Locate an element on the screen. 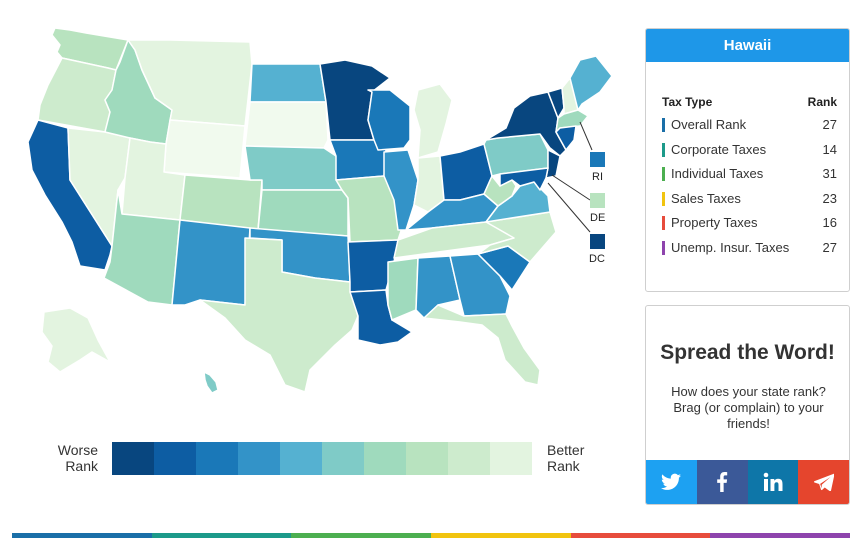 This screenshot has height=538, width=862. telegram-share-button is located at coordinates (823, 482).